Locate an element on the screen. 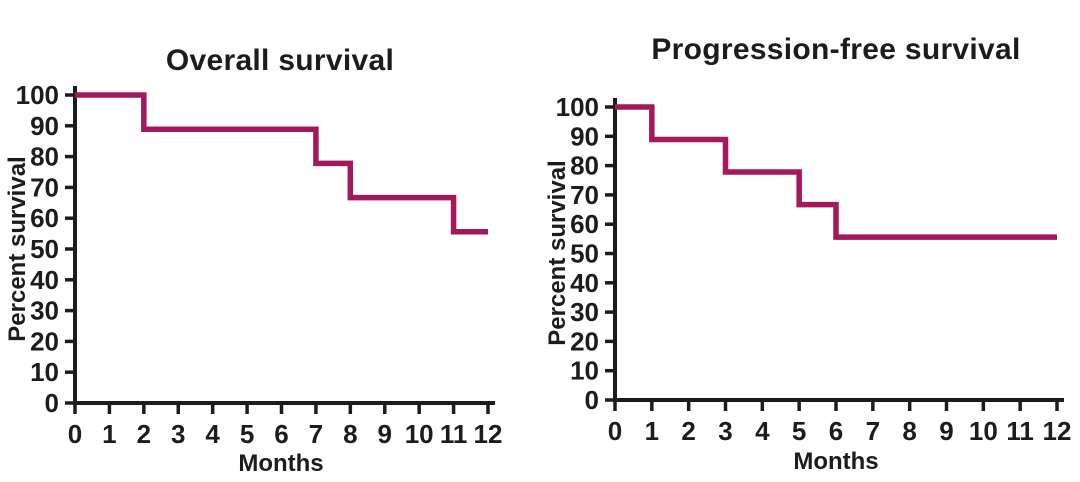 This screenshot has width=1080, height=482. chart-title-overall-survival: Overall survival is located at coordinates (280, 60).